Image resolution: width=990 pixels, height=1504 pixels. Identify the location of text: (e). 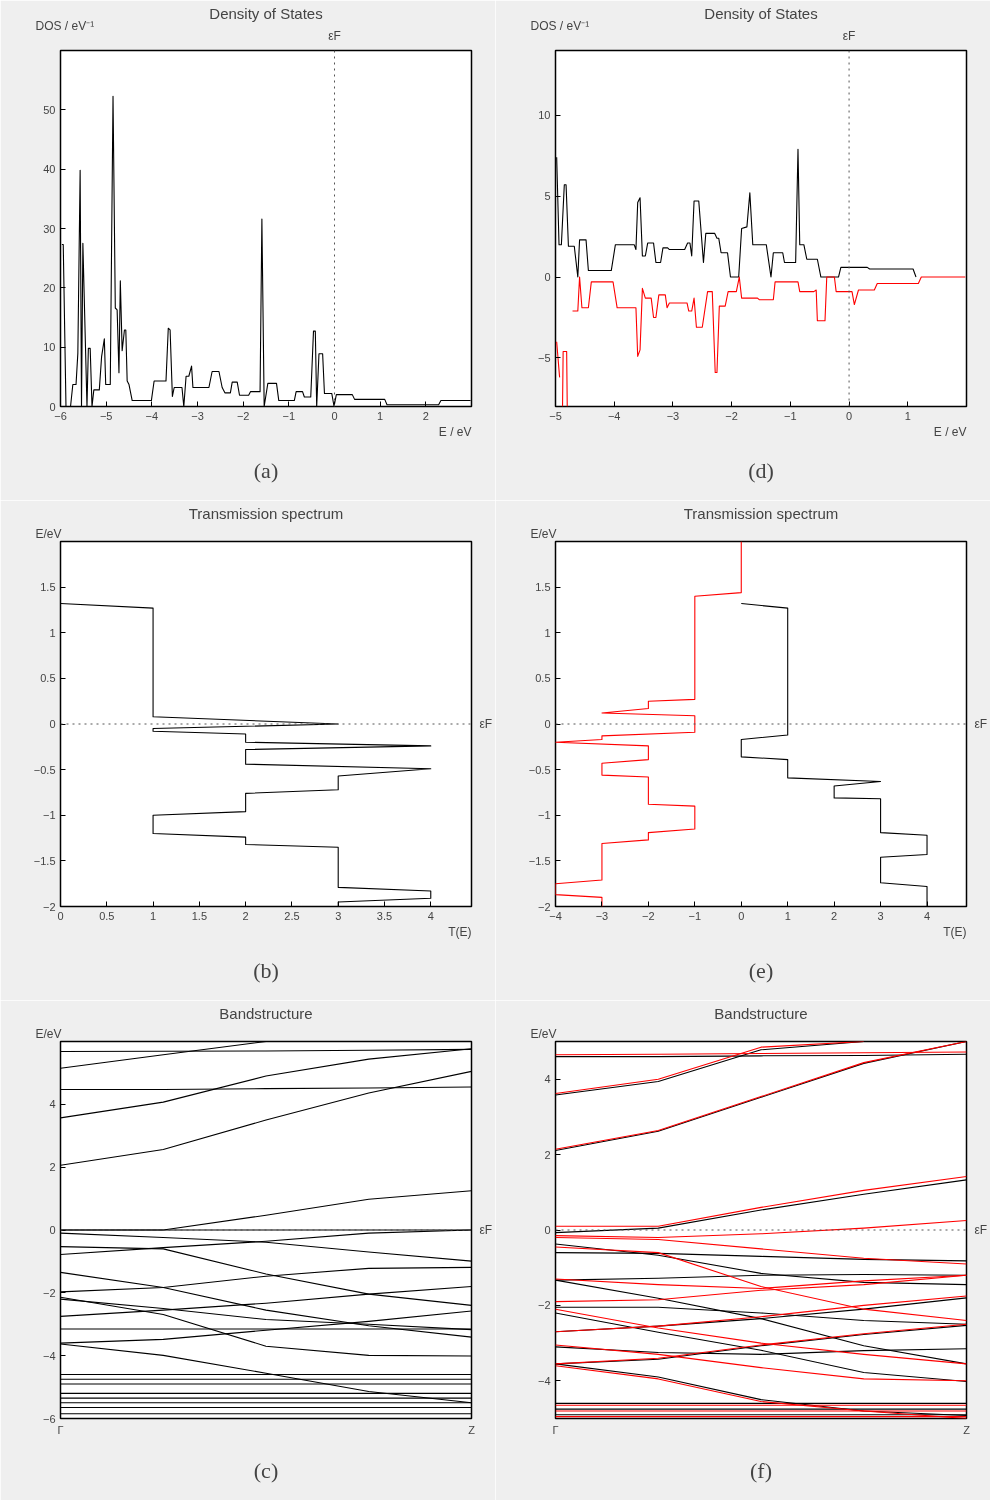
(761, 970).